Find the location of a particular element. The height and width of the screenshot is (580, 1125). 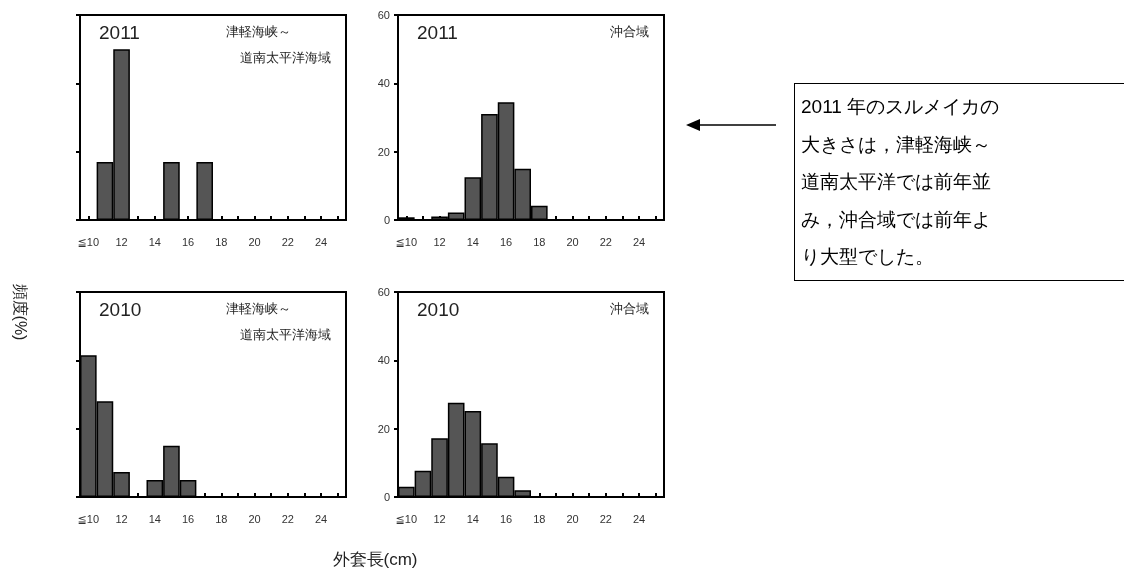

text: 頻度(%) is located at coordinates (20, 312).